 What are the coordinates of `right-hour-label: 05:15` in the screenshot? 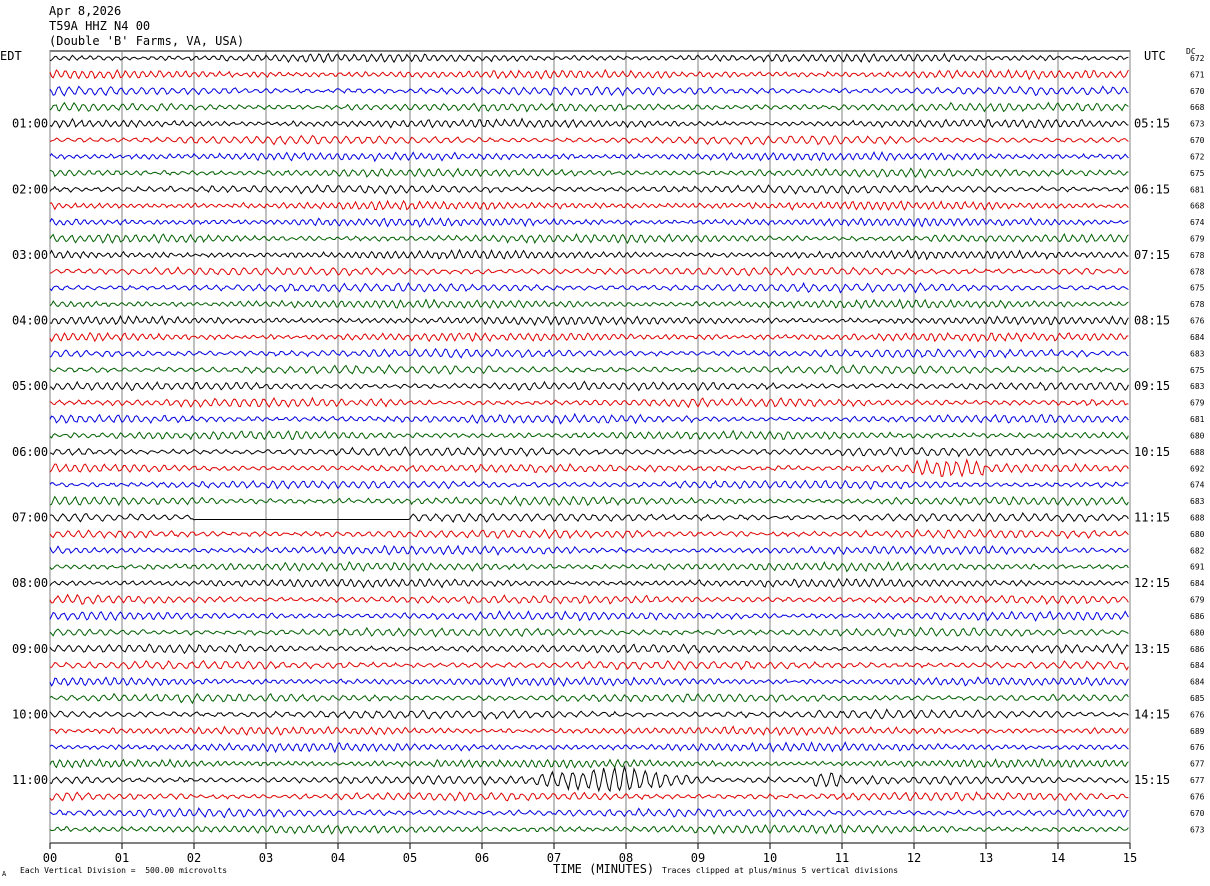 It's located at (1152, 124).